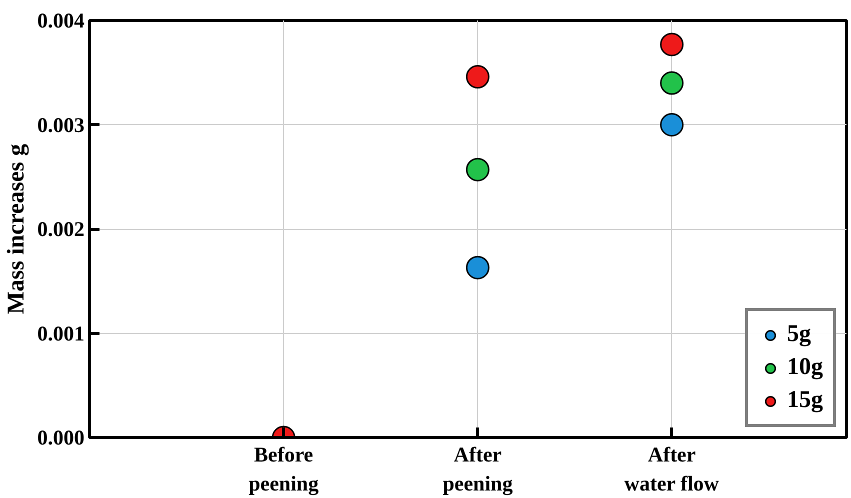  I want to click on y-tick-label: 0.002, so click(60, 229).